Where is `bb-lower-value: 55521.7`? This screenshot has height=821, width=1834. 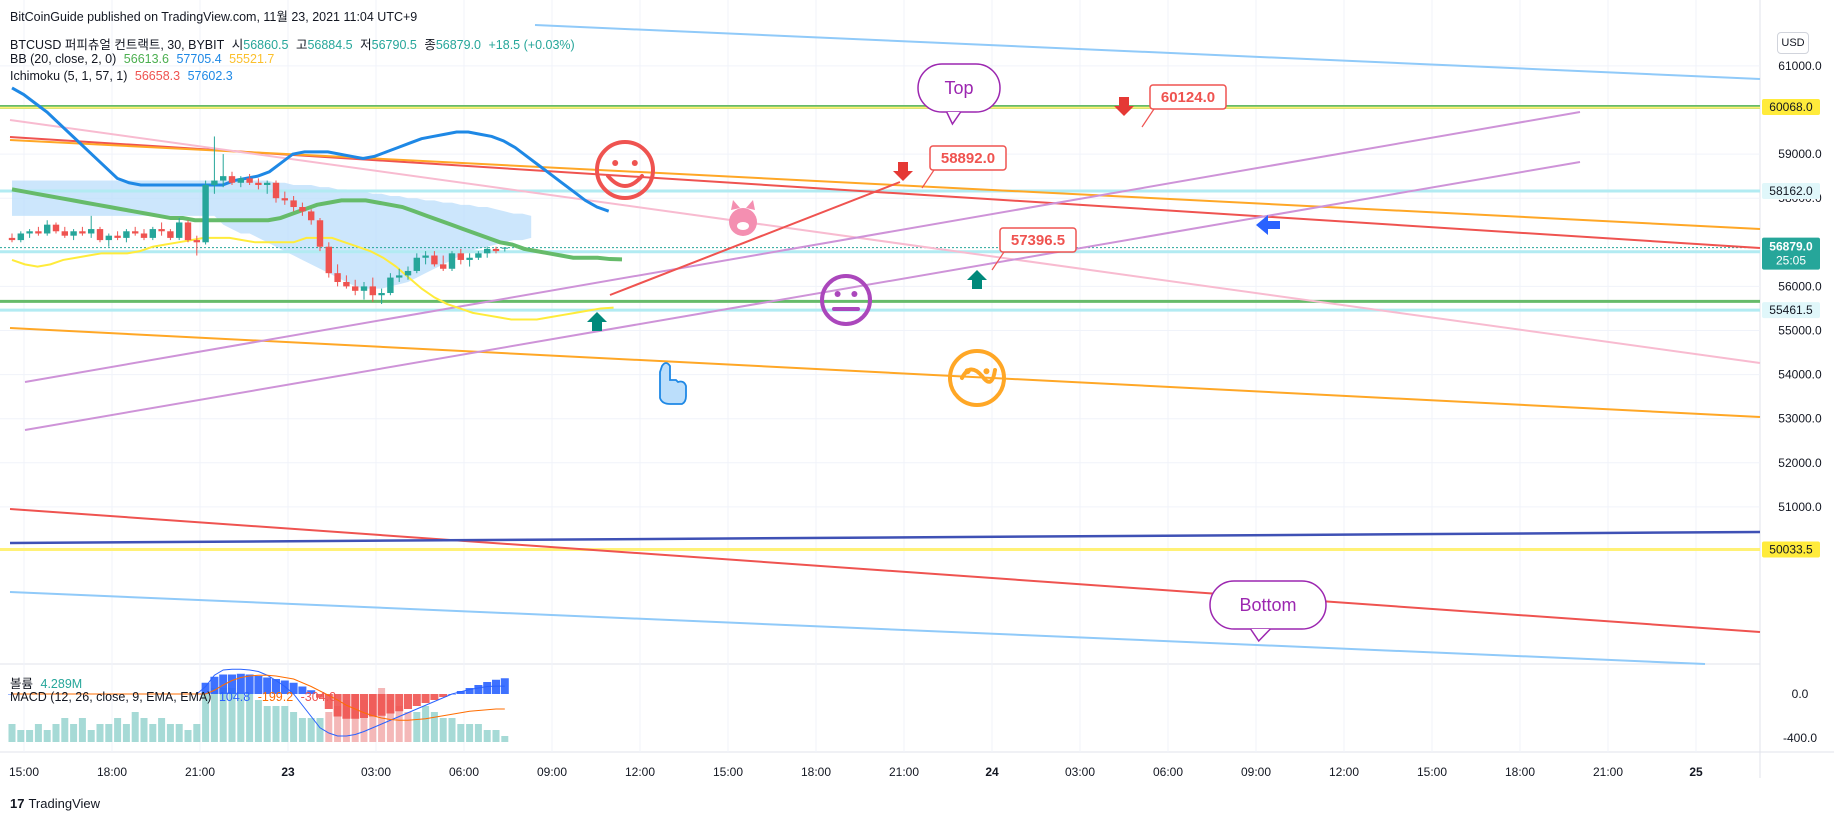
bb-lower-value: 55521.7 is located at coordinates (252, 59).